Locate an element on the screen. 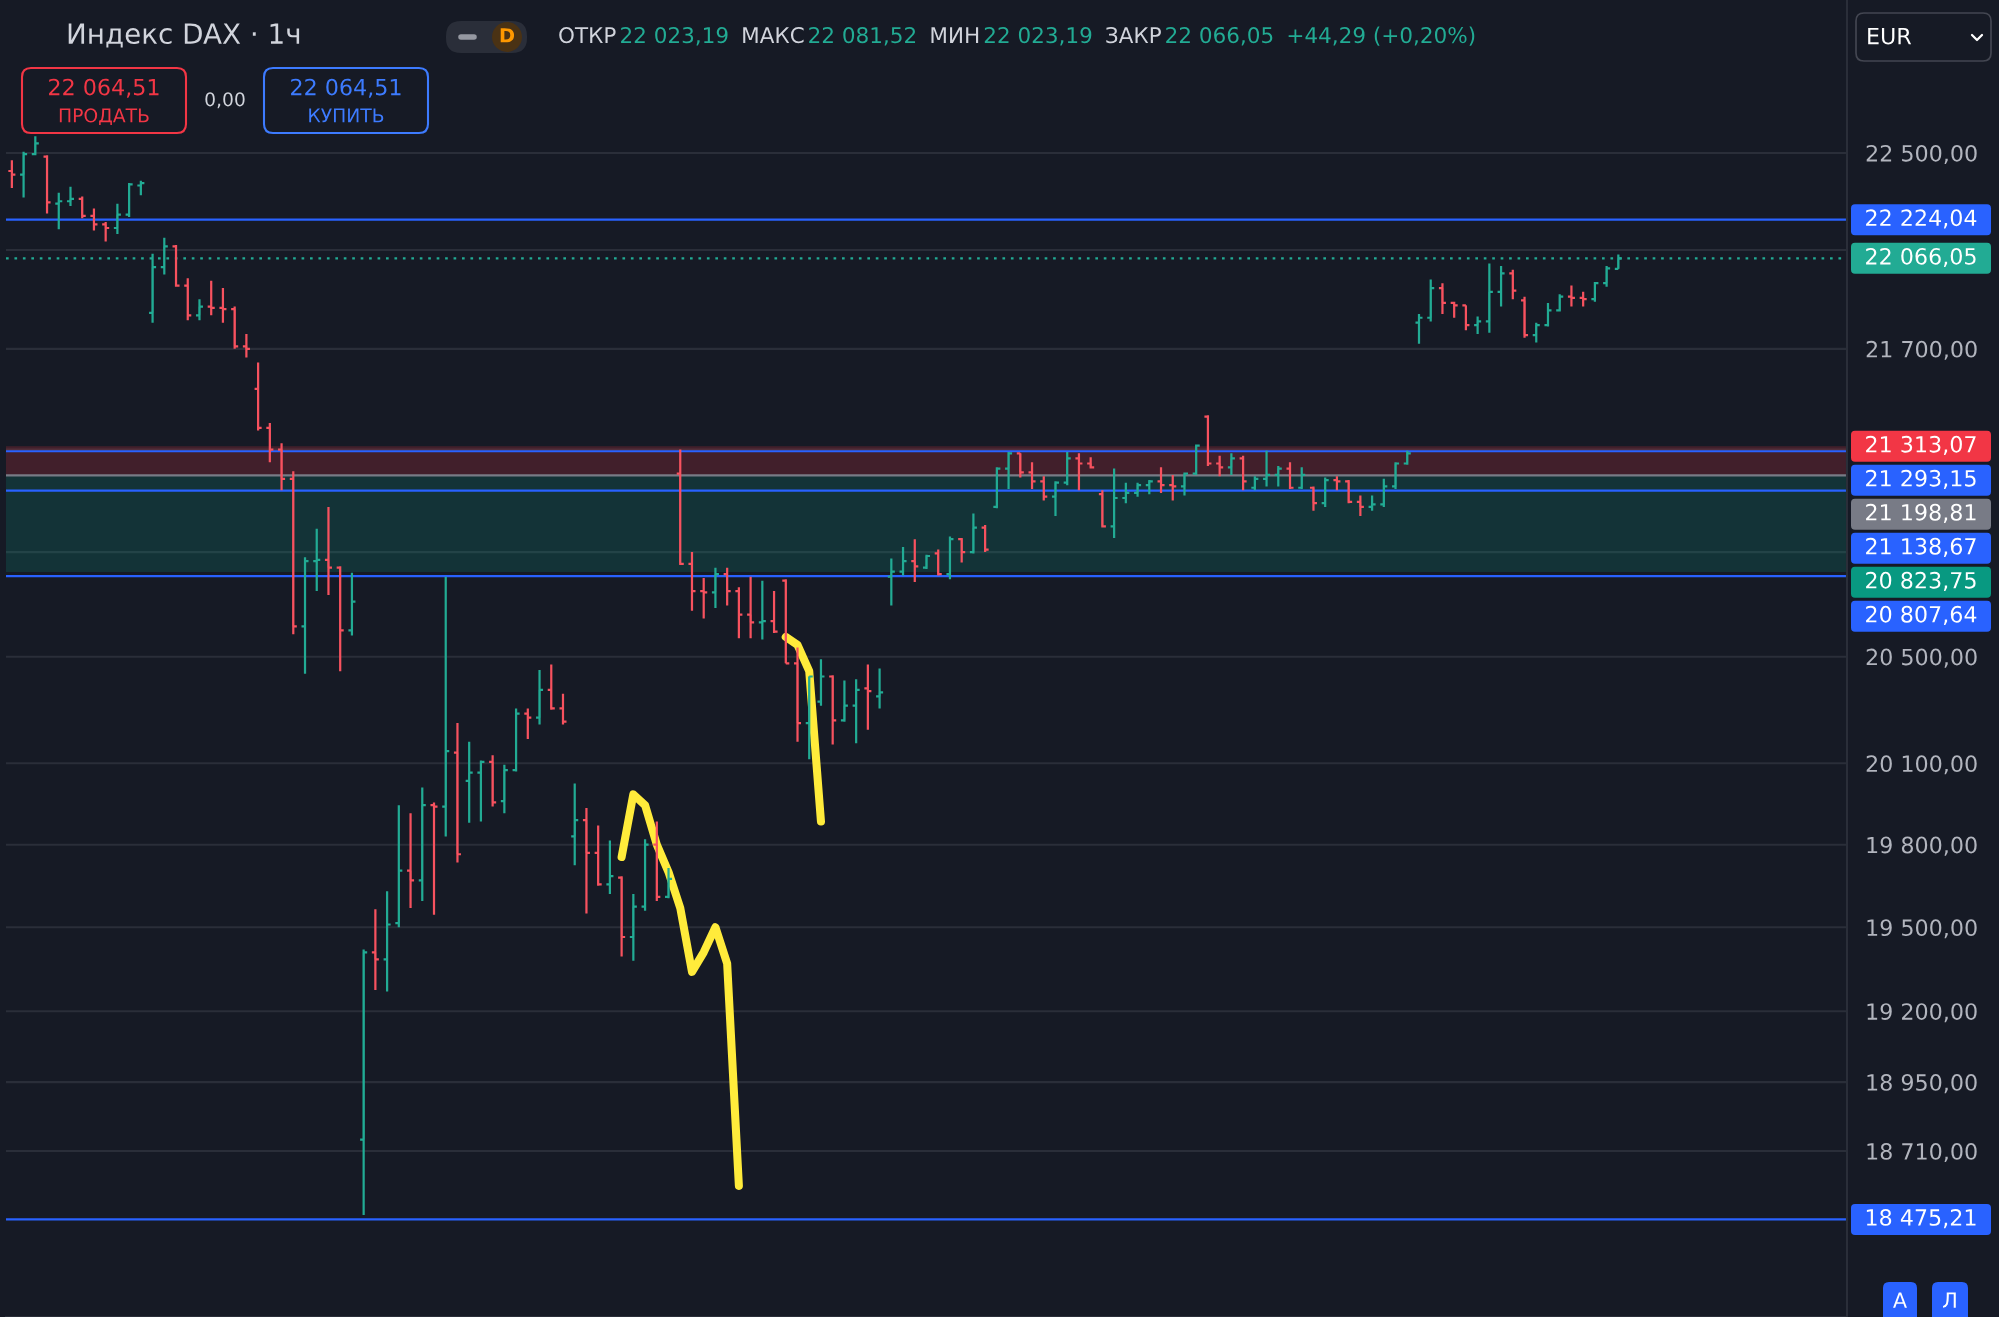  annotation: ОТКР is located at coordinates (587, 35).